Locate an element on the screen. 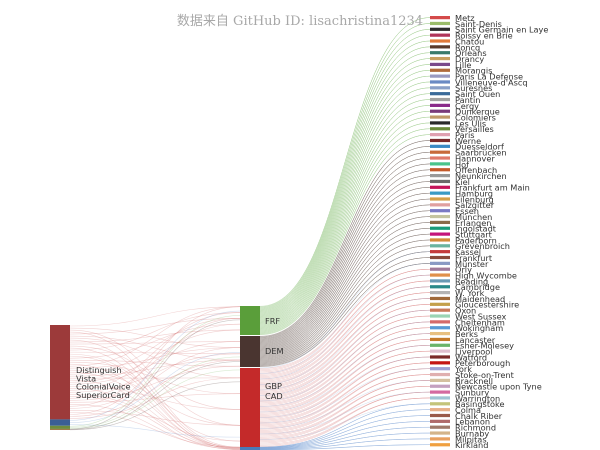 The height and width of the screenshot is (450, 600). link-cad-chalk-riber is located at coordinates (345, 432).